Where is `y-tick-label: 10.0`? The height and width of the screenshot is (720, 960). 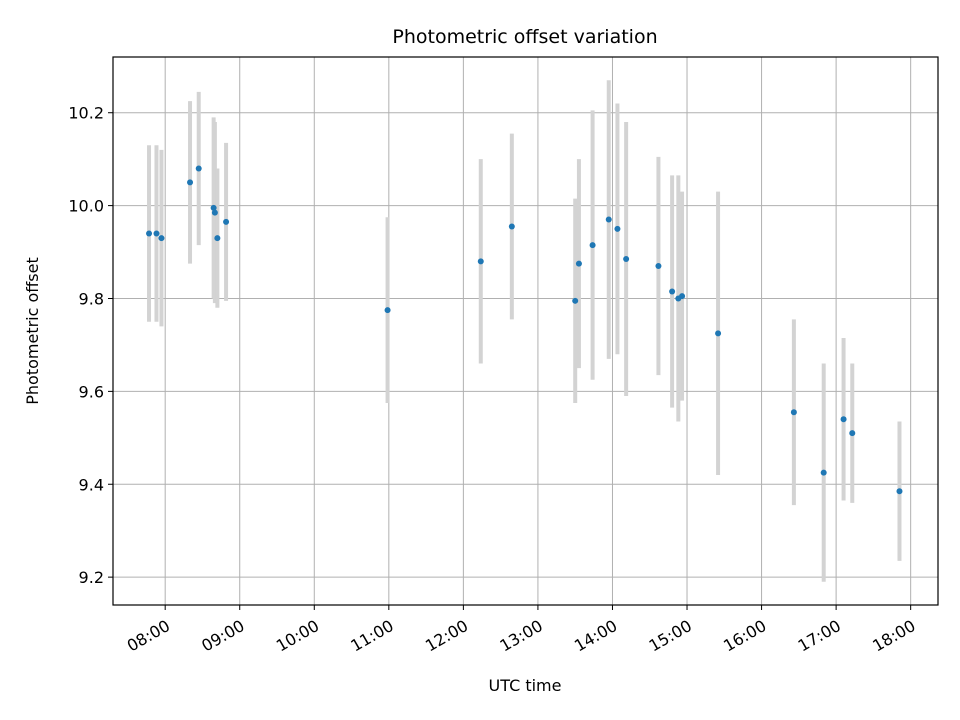 y-tick-label: 10.0 is located at coordinates (86, 206).